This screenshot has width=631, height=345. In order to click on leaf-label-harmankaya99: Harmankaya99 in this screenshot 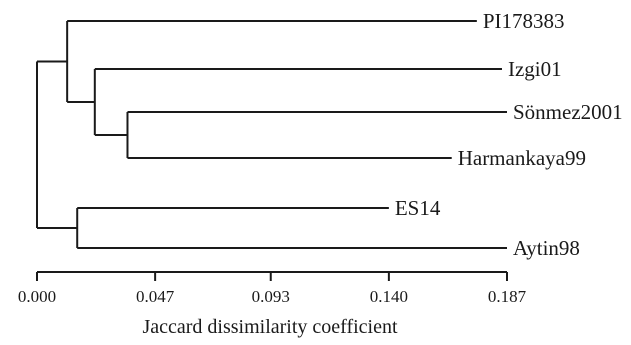, I will do `click(522, 158)`.